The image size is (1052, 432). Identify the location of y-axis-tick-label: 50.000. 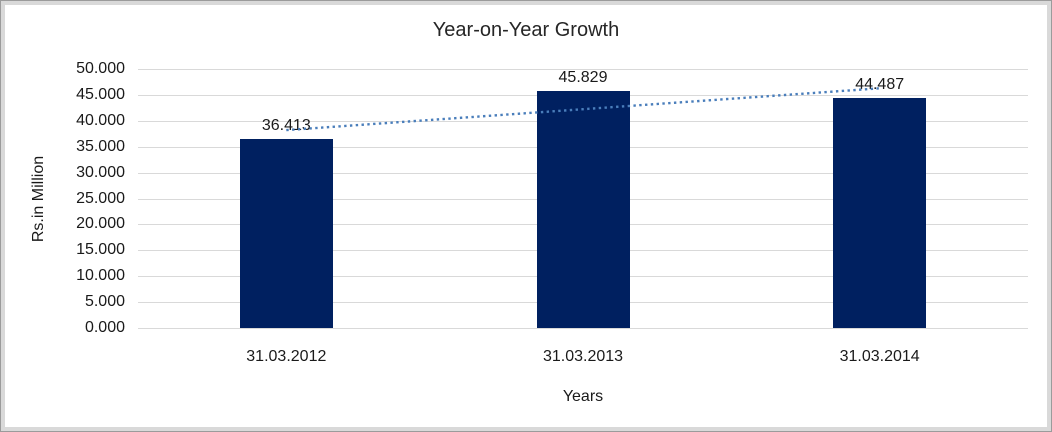
(100, 68).